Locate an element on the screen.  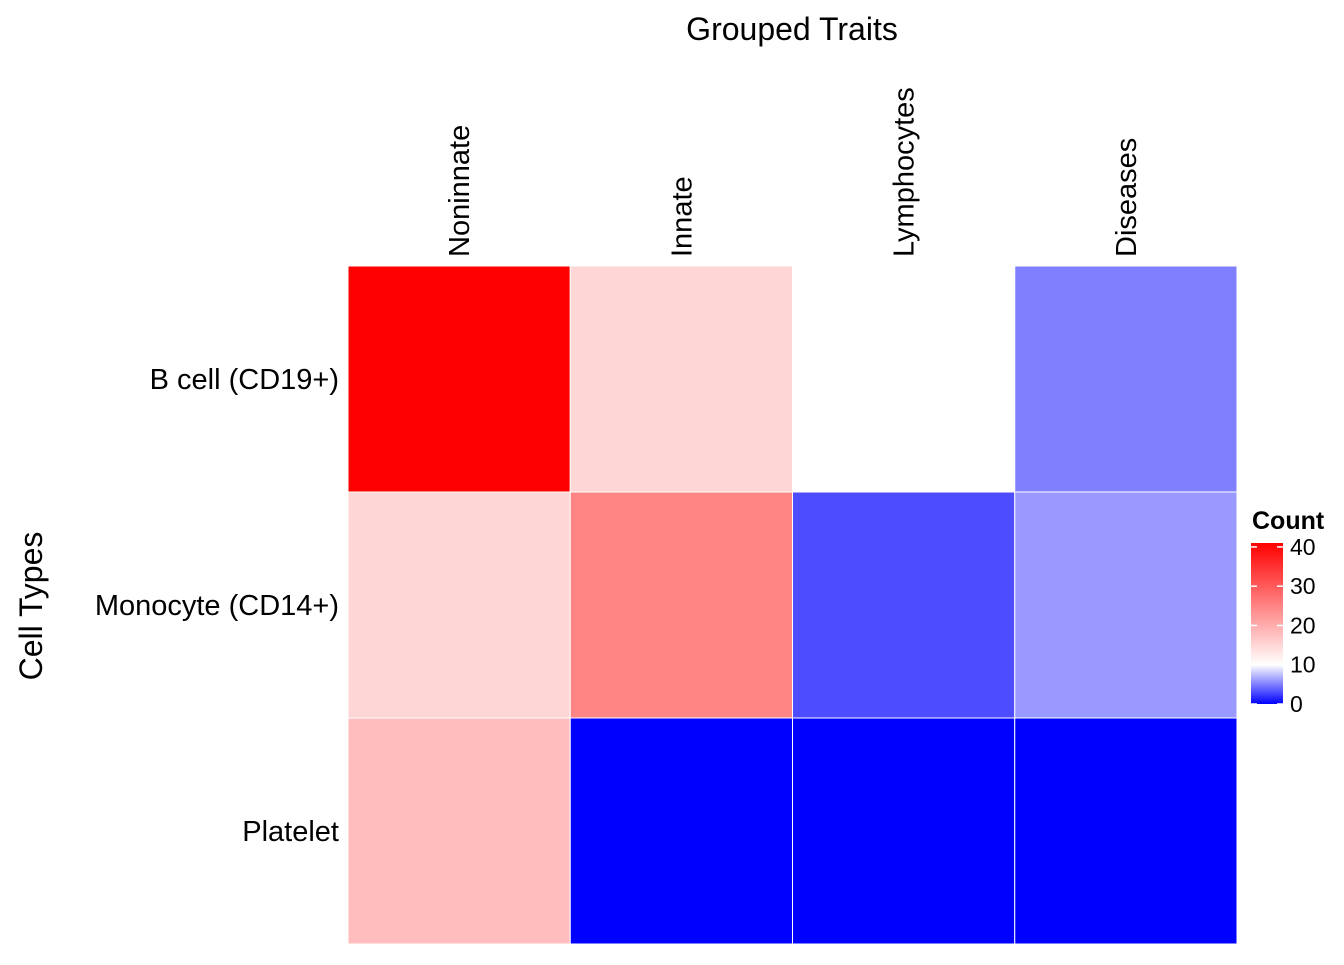
legend-tick-label: 30 is located at coordinates (1303, 586).